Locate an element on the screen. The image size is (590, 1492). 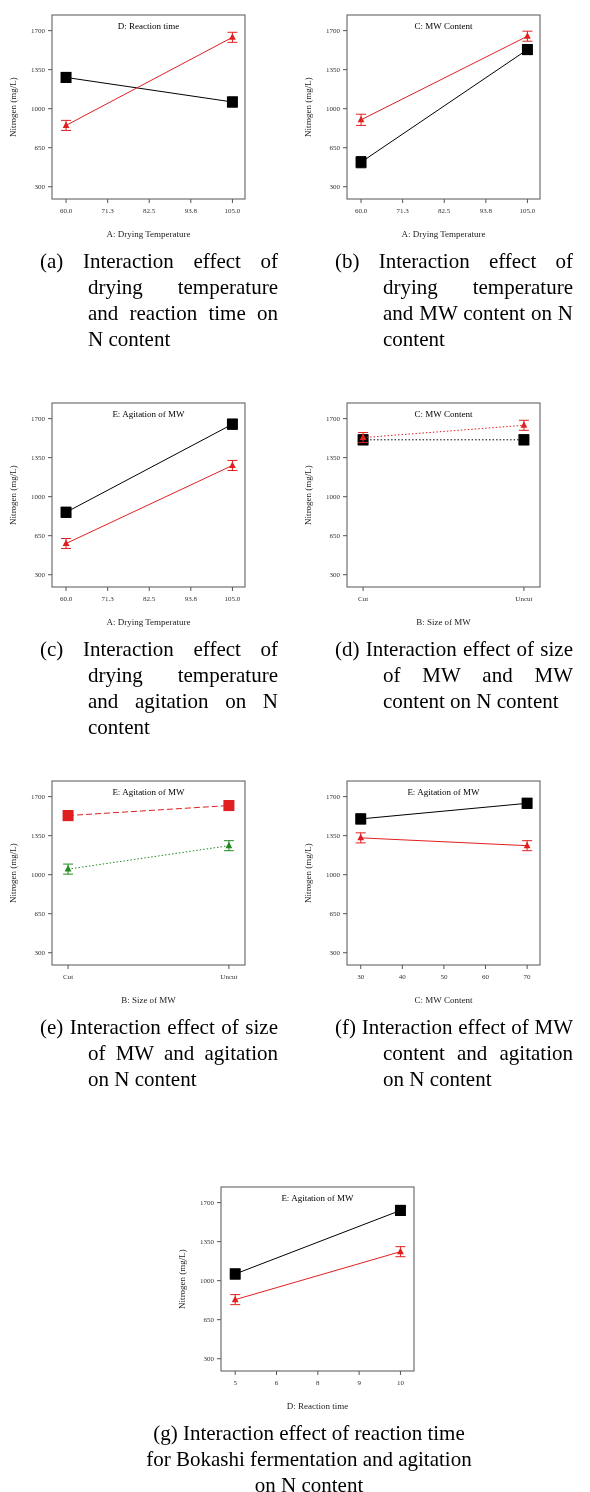
text: D: Reaction time is located at coordinates (148, 26).